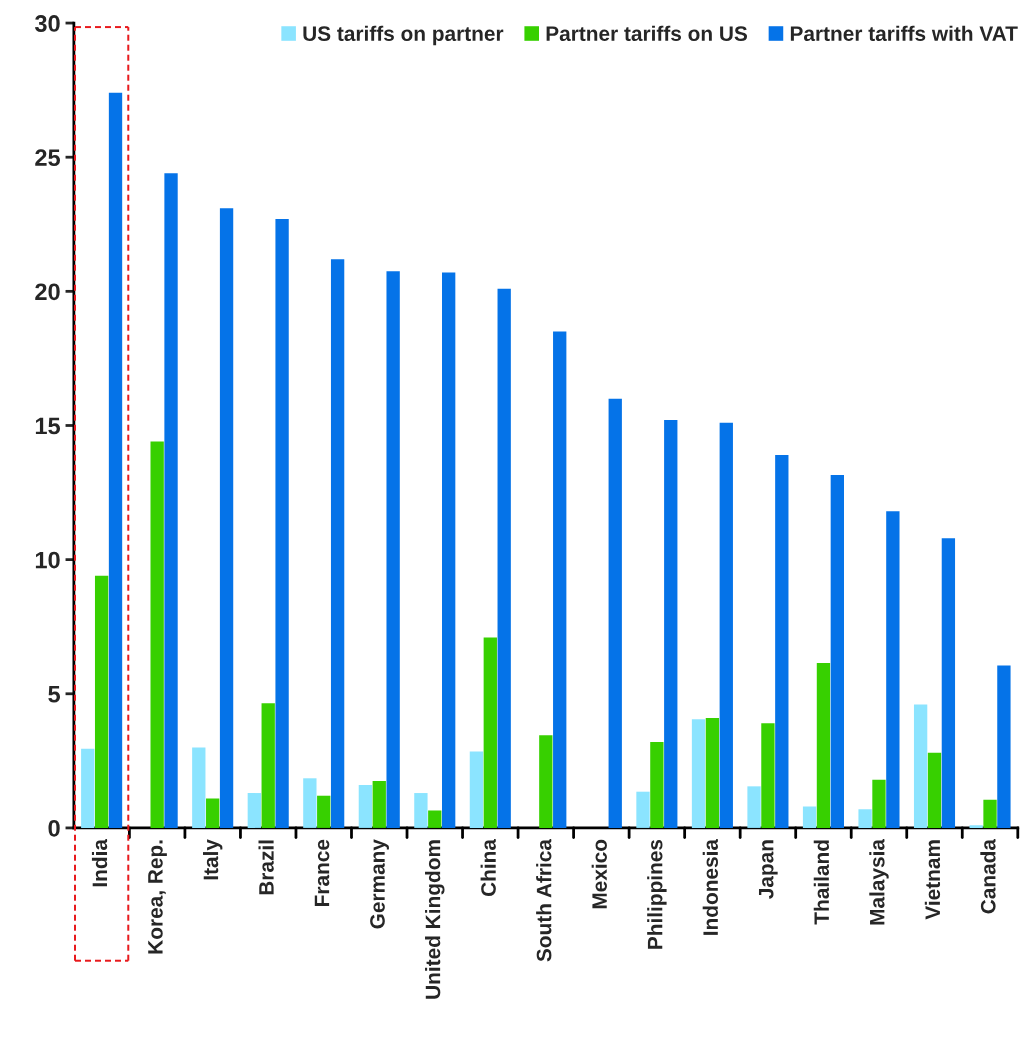 Image resolution: width=1026 pixels, height=1048 pixels. Describe the element at coordinates (322, 872) in the screenshot. I see `x-tick-label: France` at that location.